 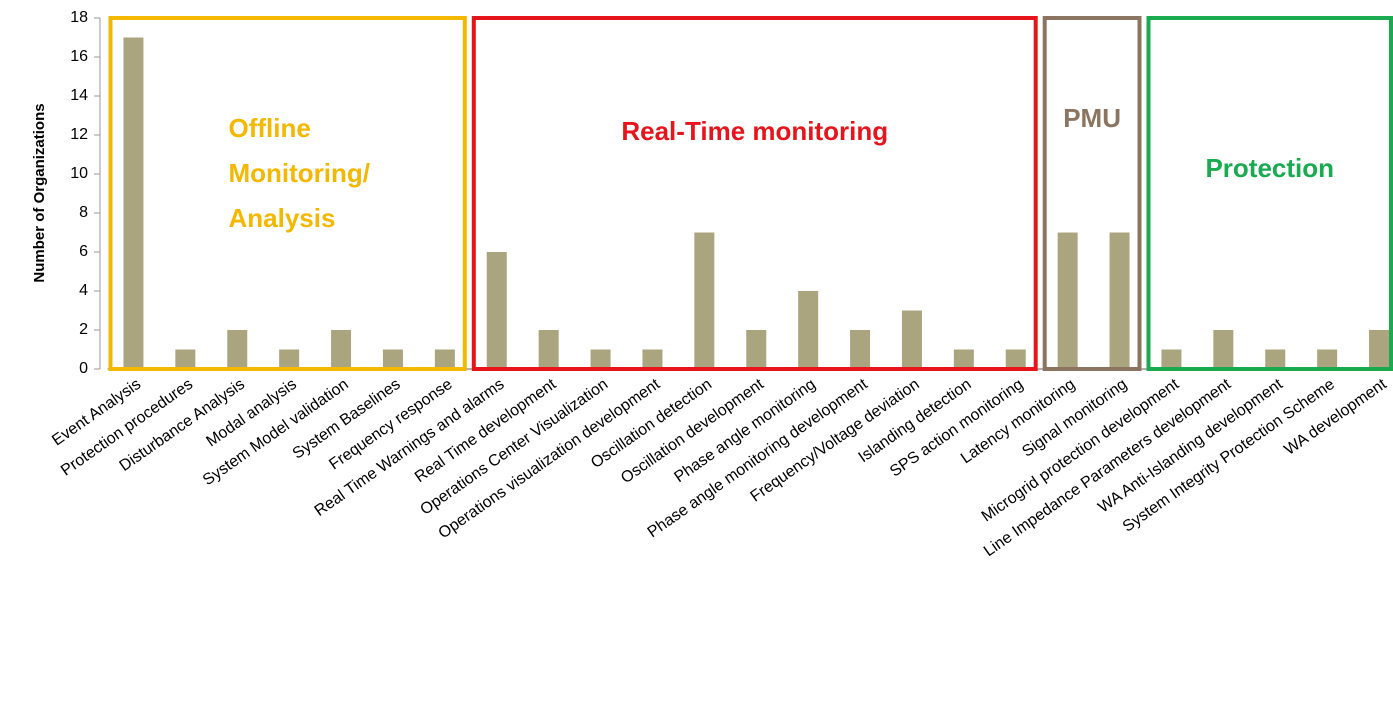 I want to click on y-tick-label: 16, so click(x=79, y=56).